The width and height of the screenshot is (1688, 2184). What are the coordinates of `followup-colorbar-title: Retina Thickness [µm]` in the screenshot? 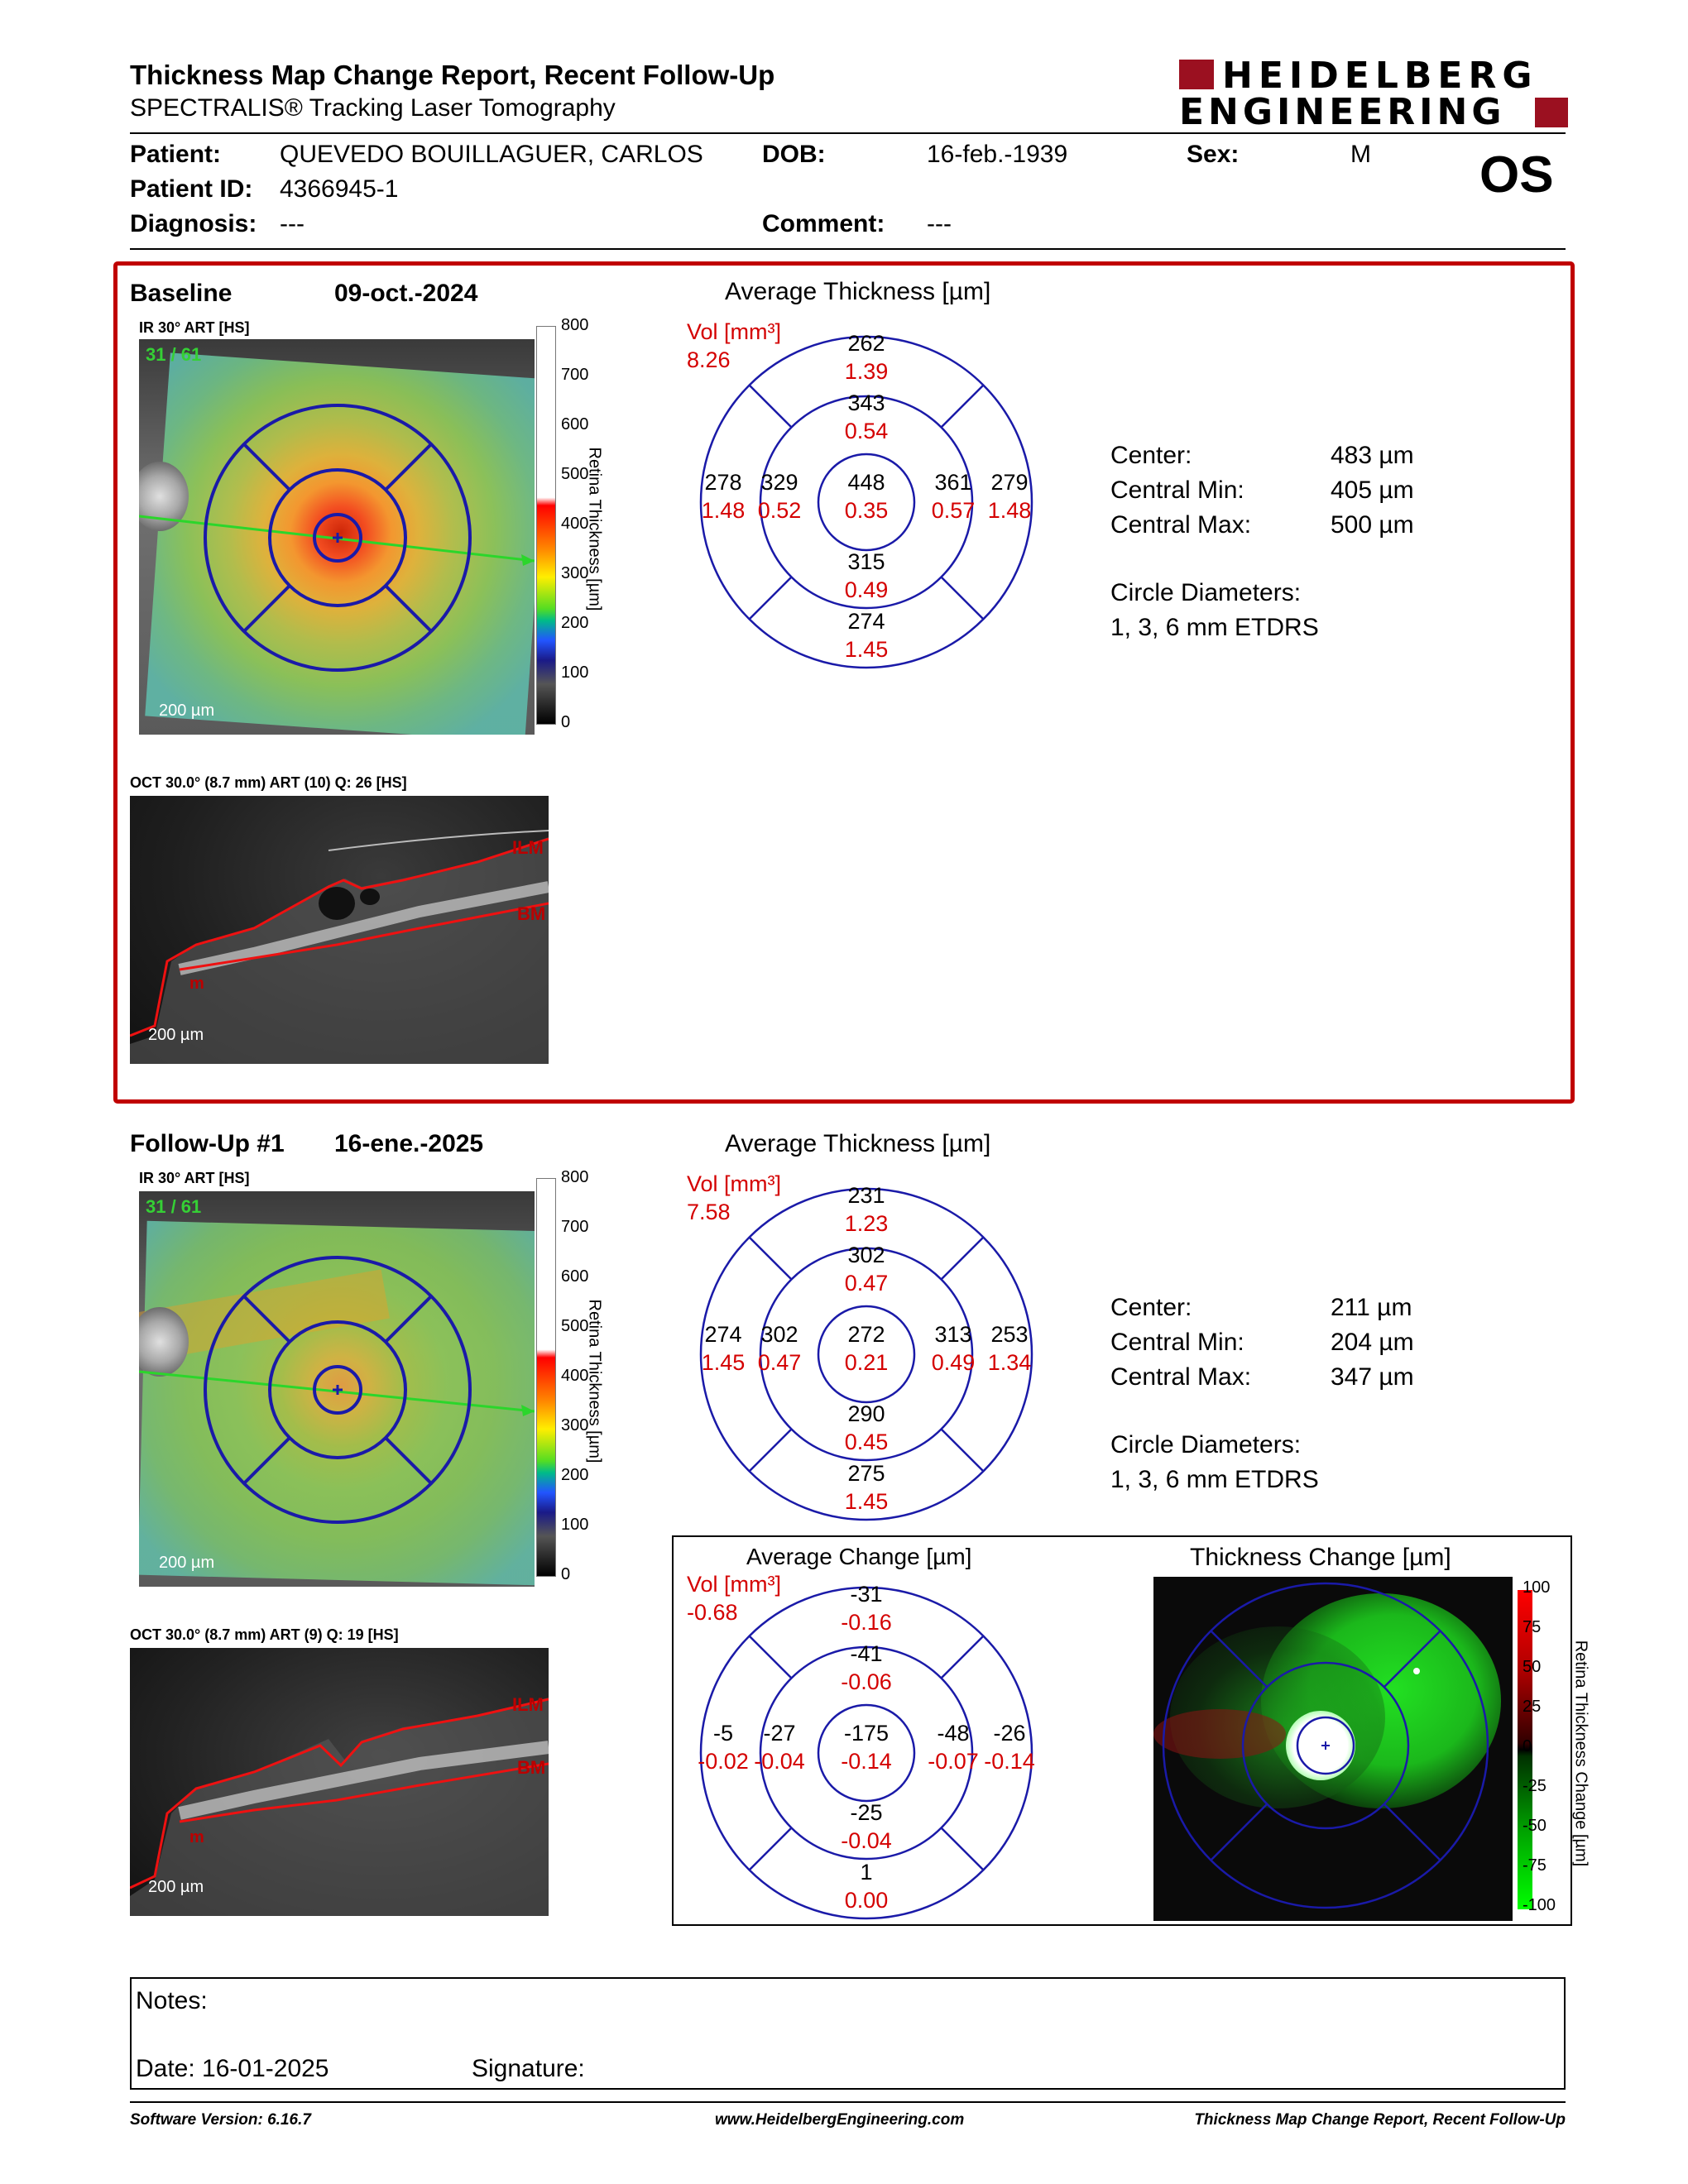 It's located at (594, 1381).